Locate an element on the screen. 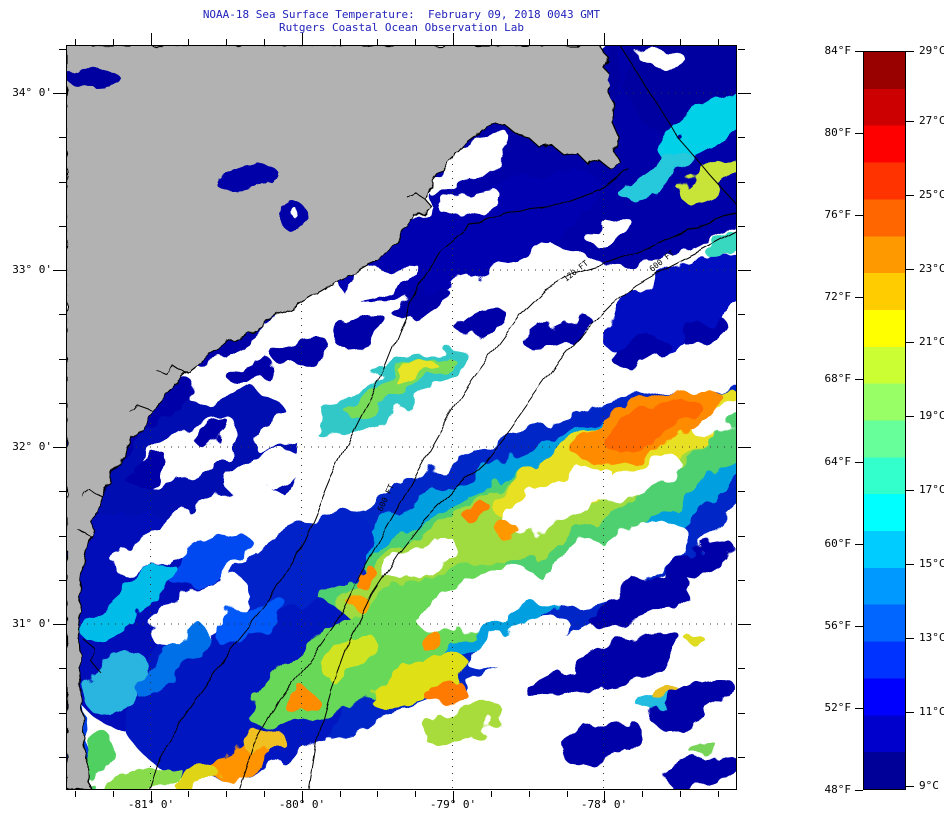  colorbar-f-label: 76°F is located at coordinates (838, 214).